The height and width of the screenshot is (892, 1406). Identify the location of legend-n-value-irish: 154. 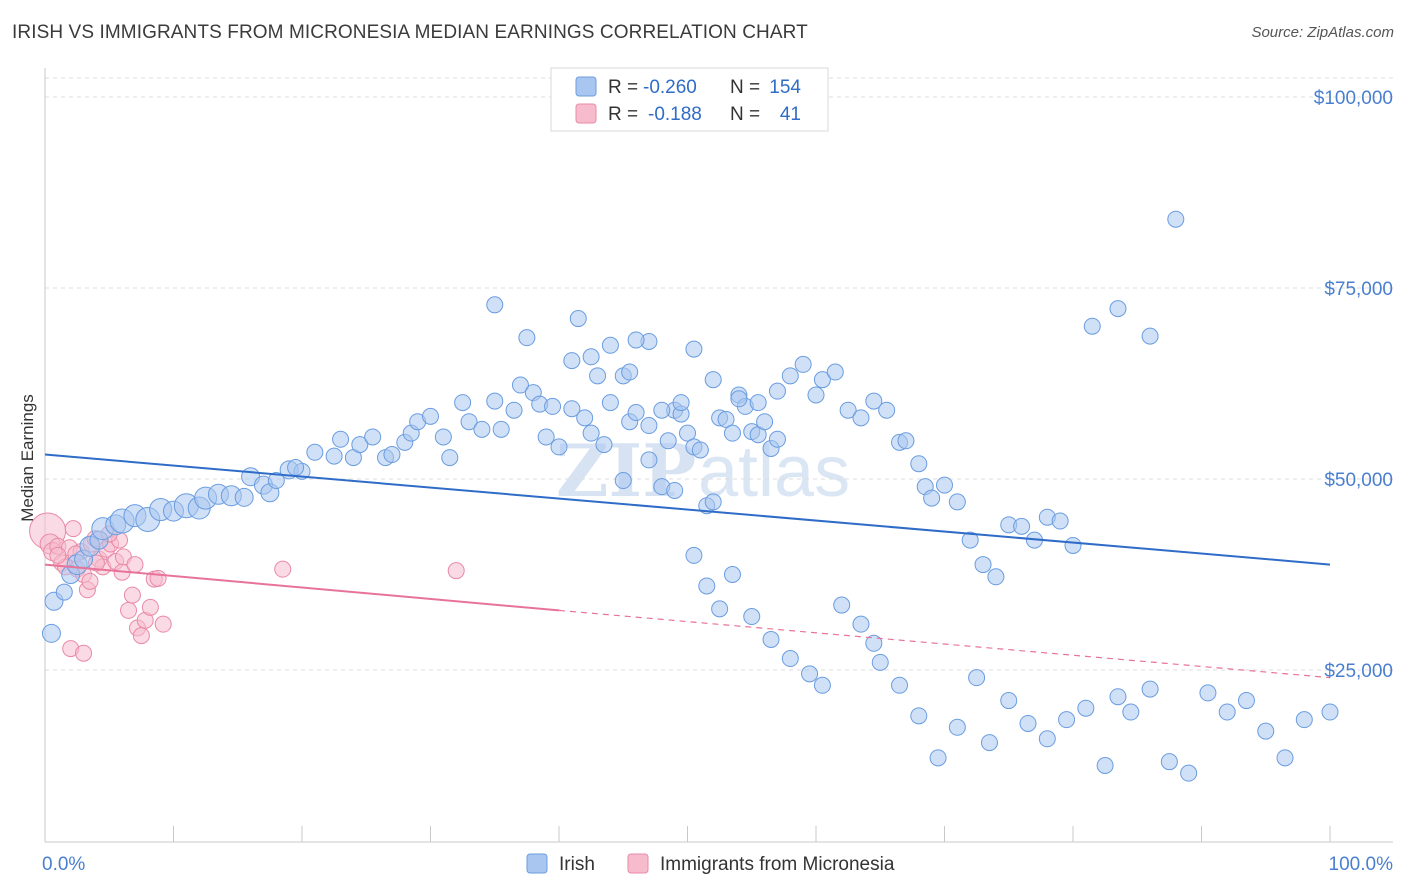
(785, 87).